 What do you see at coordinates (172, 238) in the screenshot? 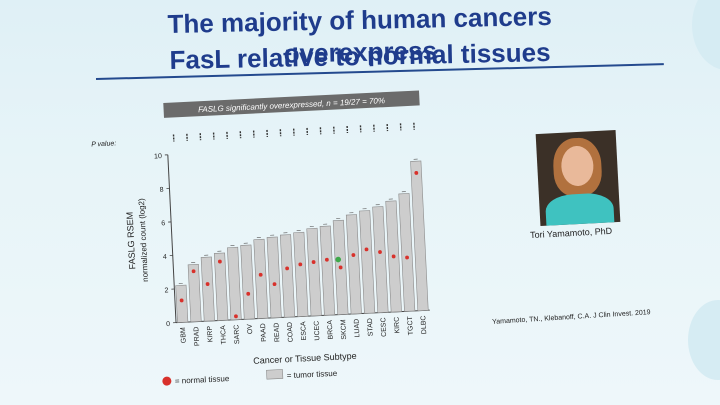
I see `y-axis` at bounding box center [172, 238].